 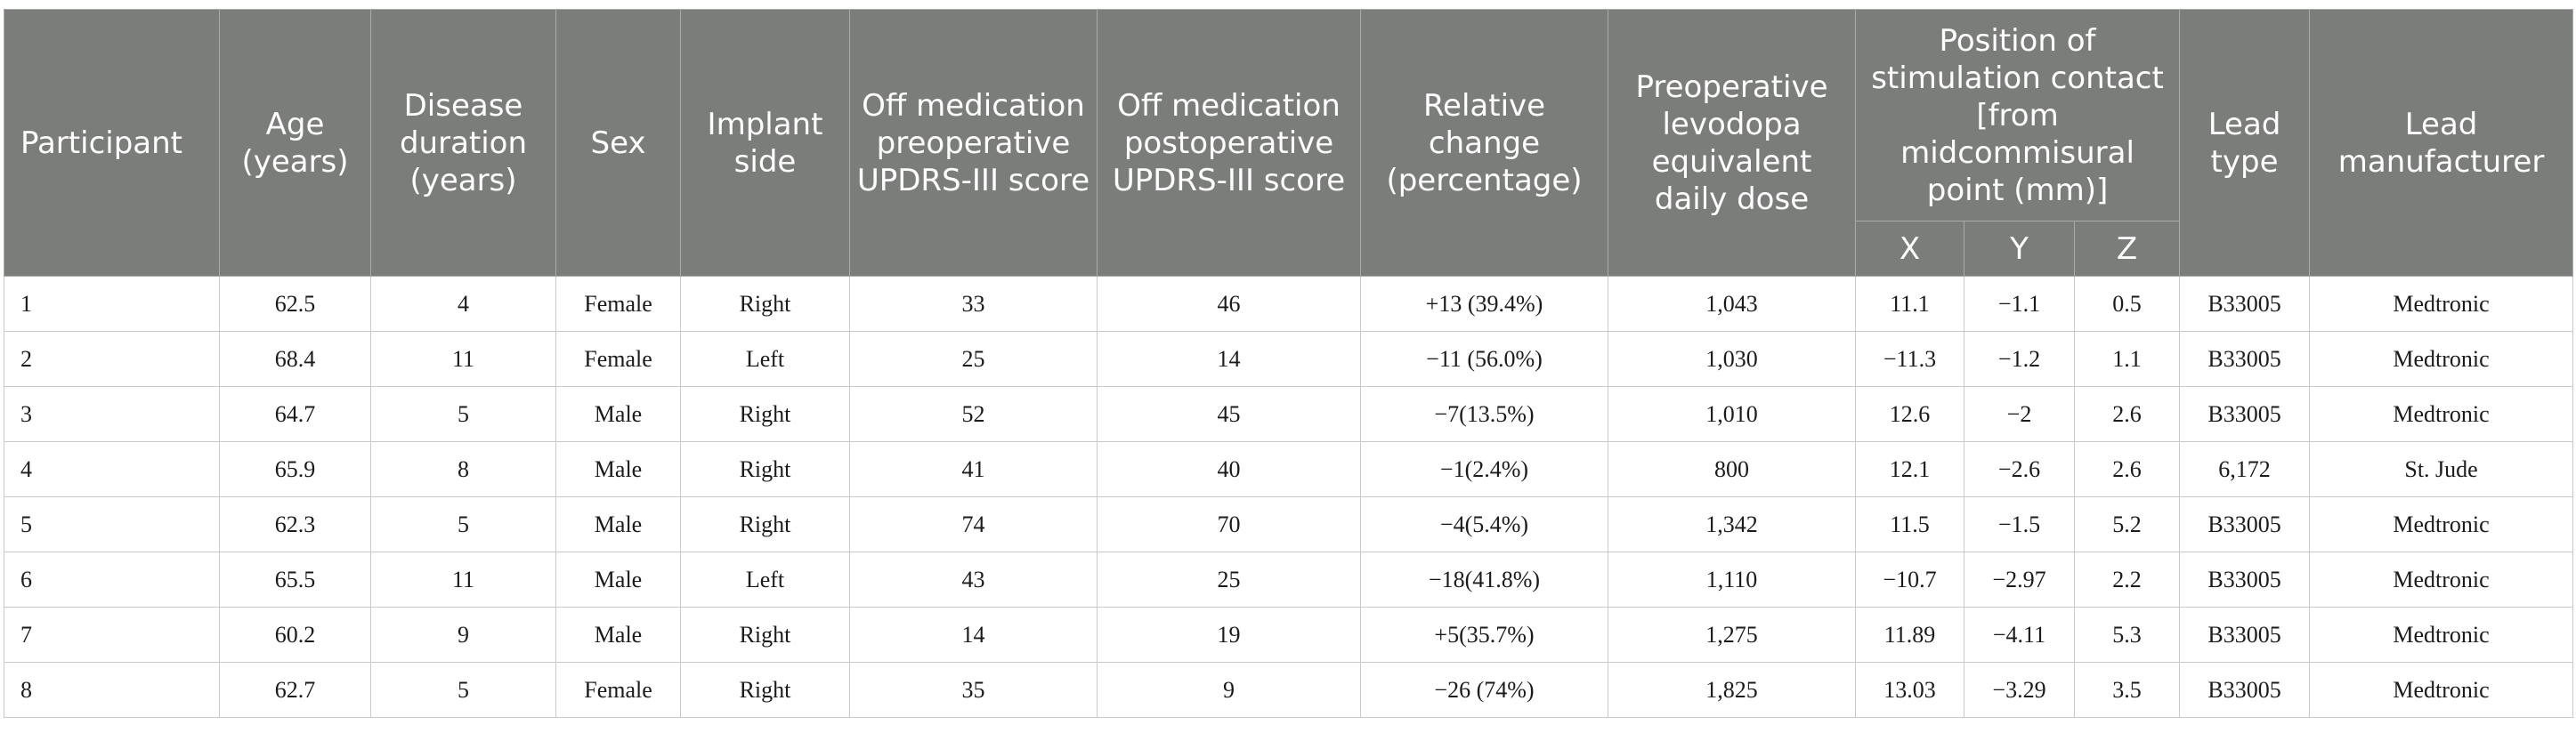 I want to click on cell-z: 2.6, so click(x=2127, y=469).